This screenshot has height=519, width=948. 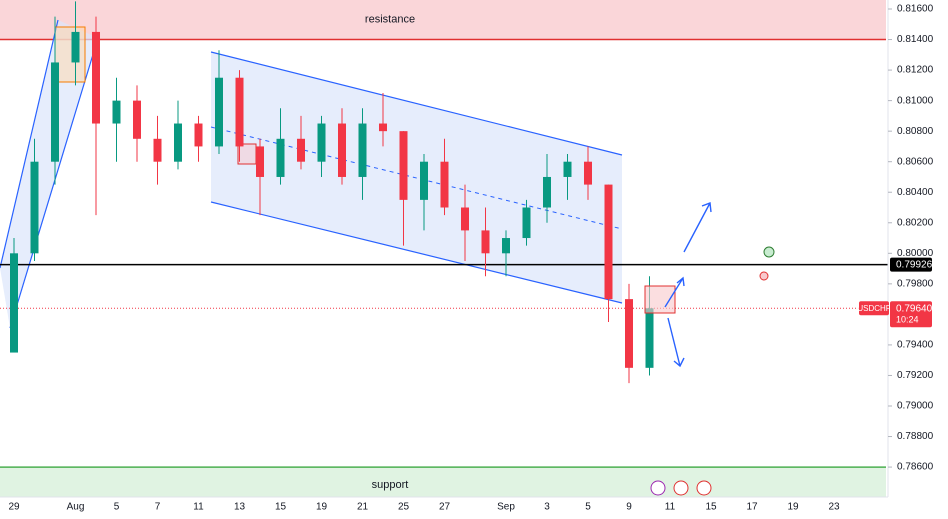 What do you see at coordinates (629, 507) in the screenshot?
I see `x-tick-label: 9` at bounding box center [629, 507].